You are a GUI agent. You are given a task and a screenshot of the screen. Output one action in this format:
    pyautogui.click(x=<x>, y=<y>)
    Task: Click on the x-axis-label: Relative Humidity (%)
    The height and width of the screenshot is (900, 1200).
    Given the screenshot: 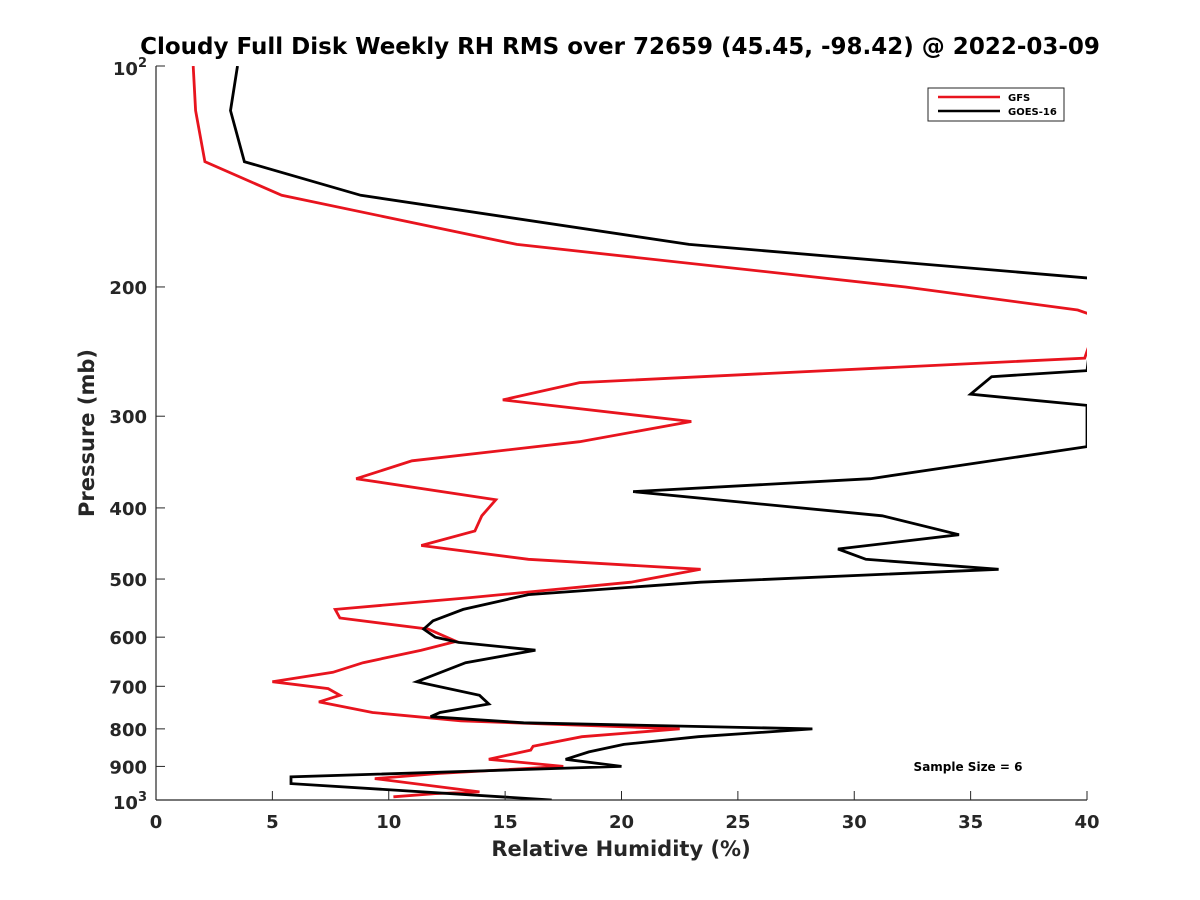 What is the action you would take?
    pyautogui.click(x=620, y=849)
    